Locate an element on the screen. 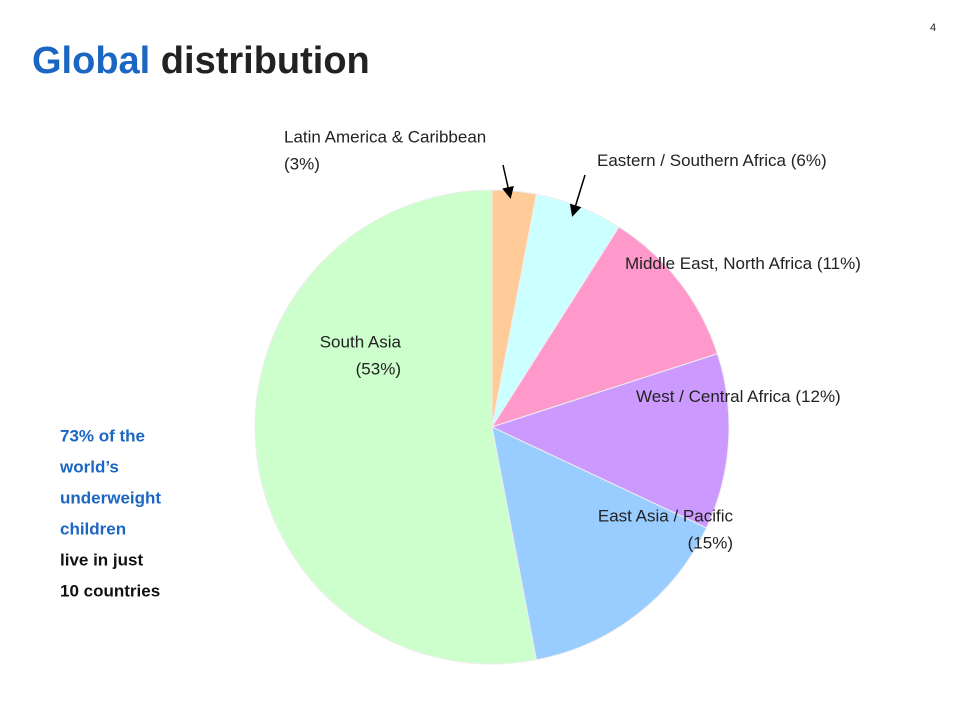  slice-label: West / Central Africa (12%) is located at coordinates (738, 396).